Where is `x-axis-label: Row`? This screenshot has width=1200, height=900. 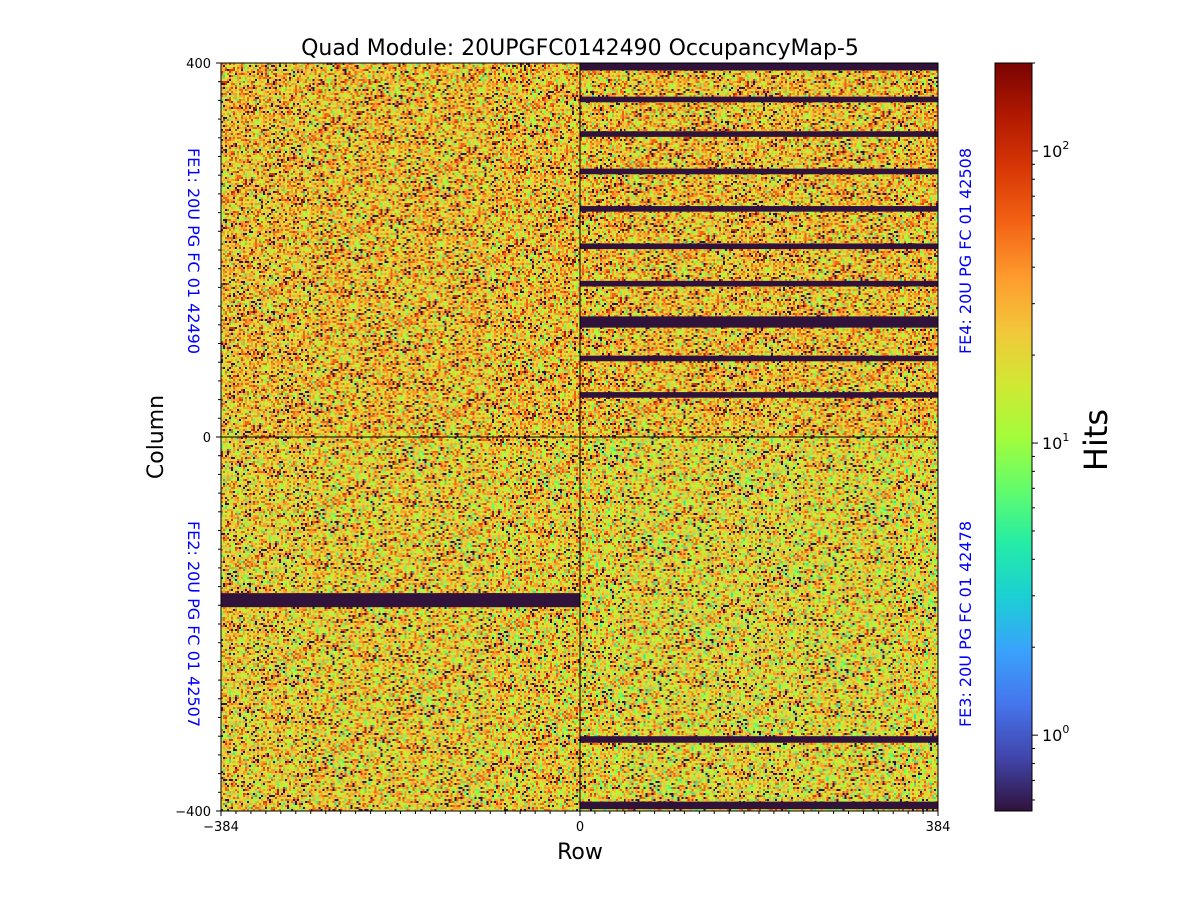 x-axis-label: Row is located at coordinates (580, 852).